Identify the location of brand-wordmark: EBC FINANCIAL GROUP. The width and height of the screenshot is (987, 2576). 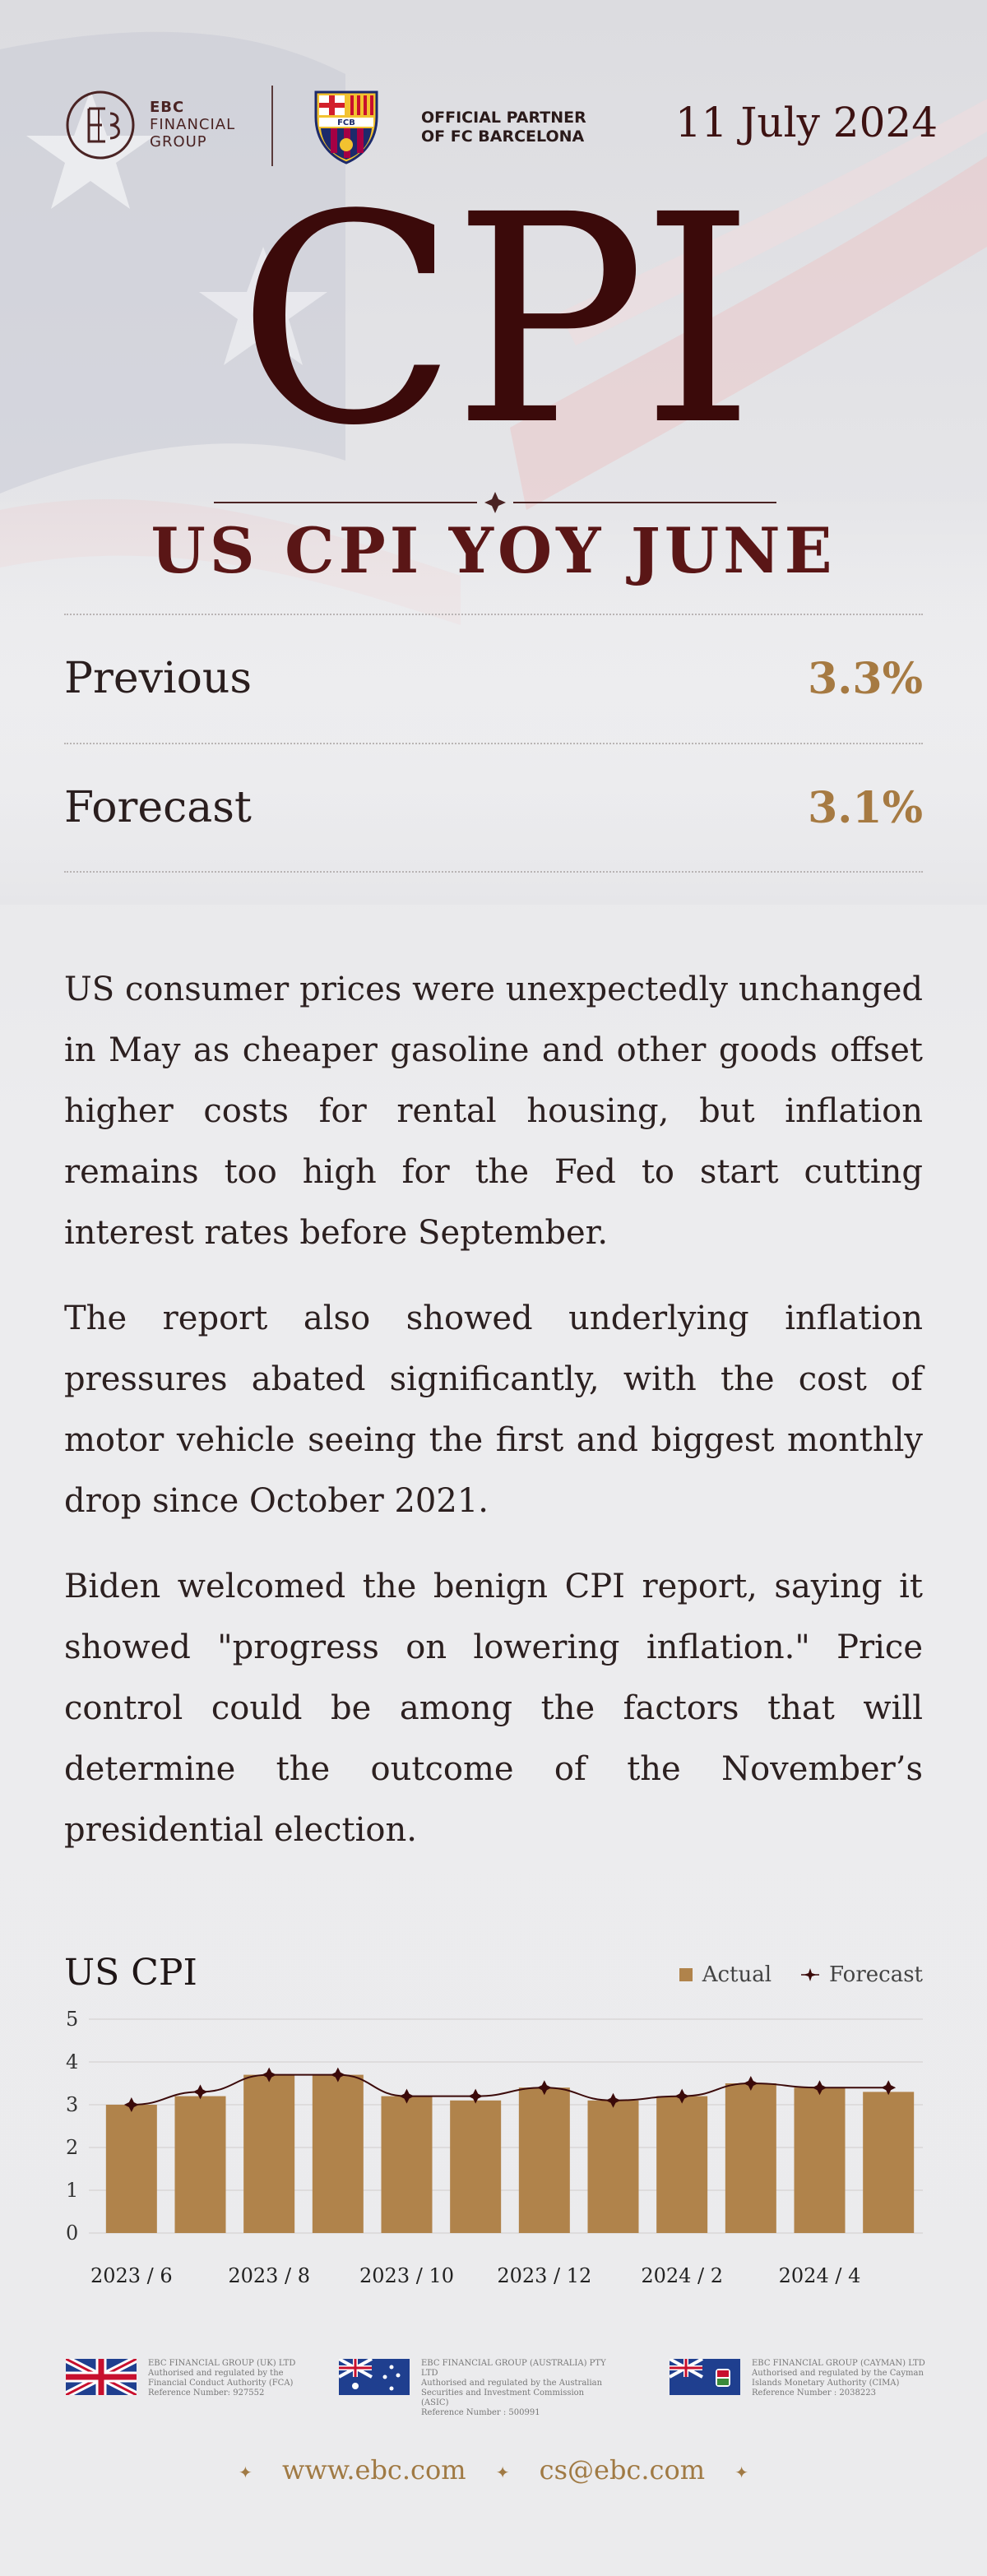
(192, 125).